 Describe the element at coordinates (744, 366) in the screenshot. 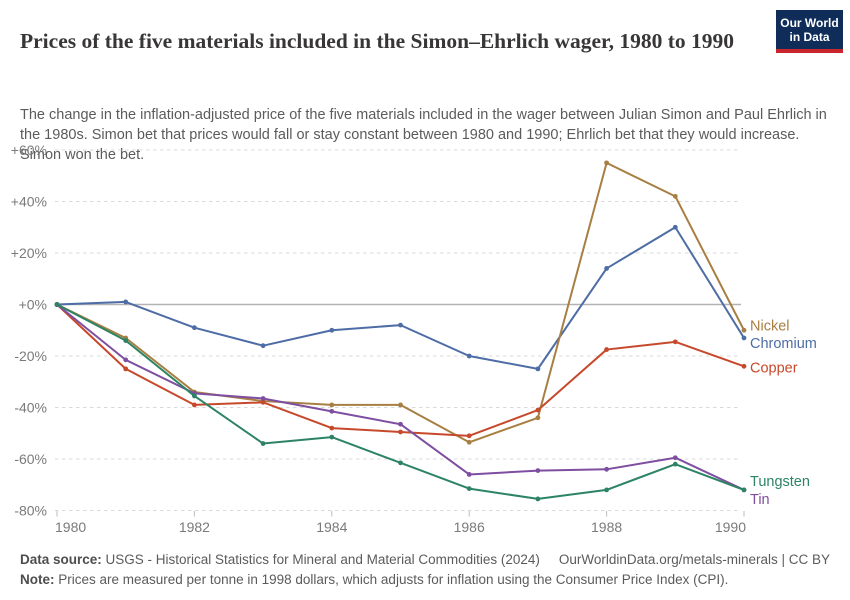

I see `data-point-copper-1990` at that location.